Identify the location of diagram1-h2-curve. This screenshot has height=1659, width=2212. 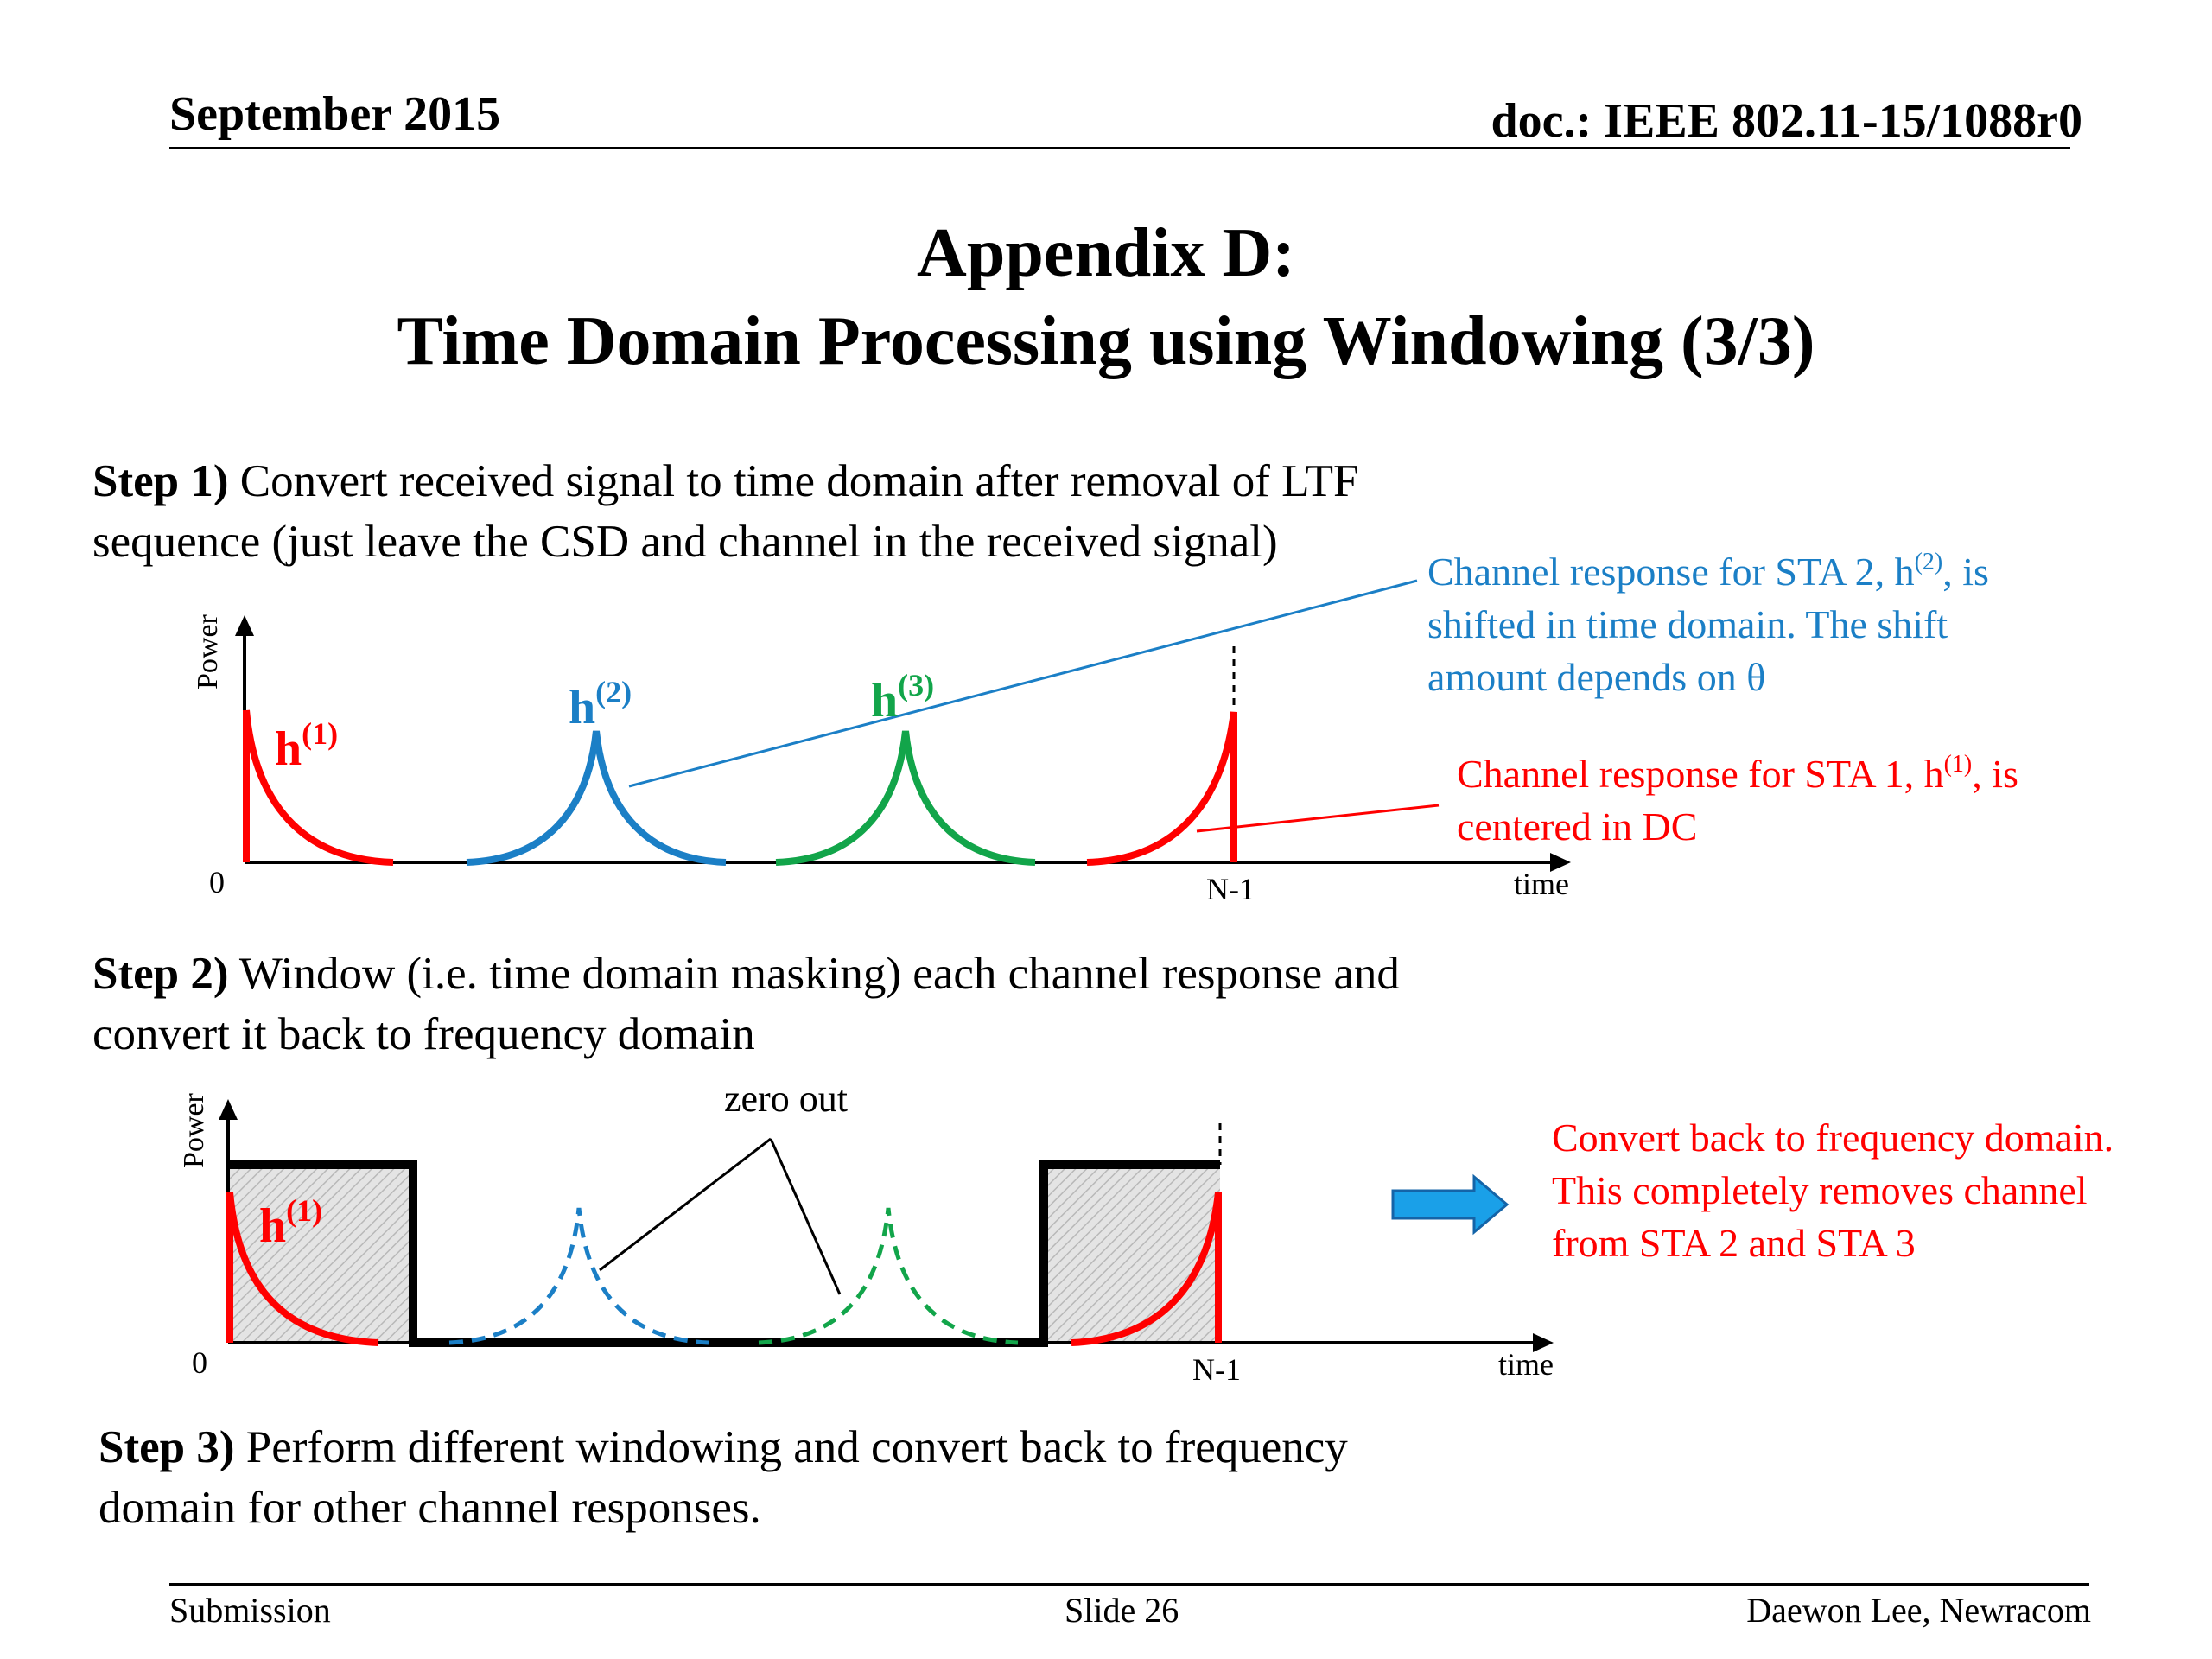
(596, 798).